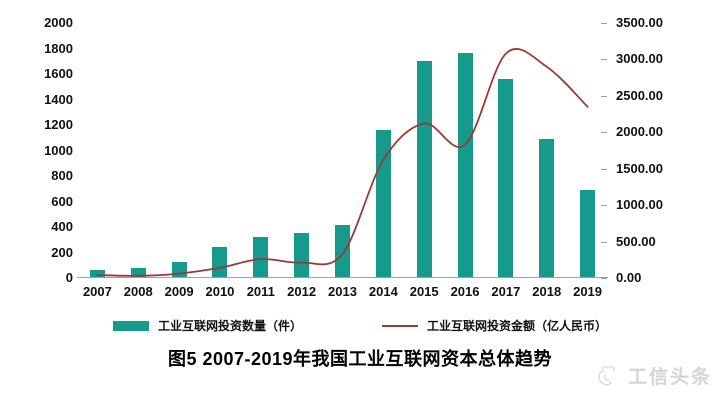 The height and width of the screenshot is (406, 720). Describe the element at coordinates (639, 95) in the screenshot. I see `right-axis-tick-label: 2500.00` at that location.